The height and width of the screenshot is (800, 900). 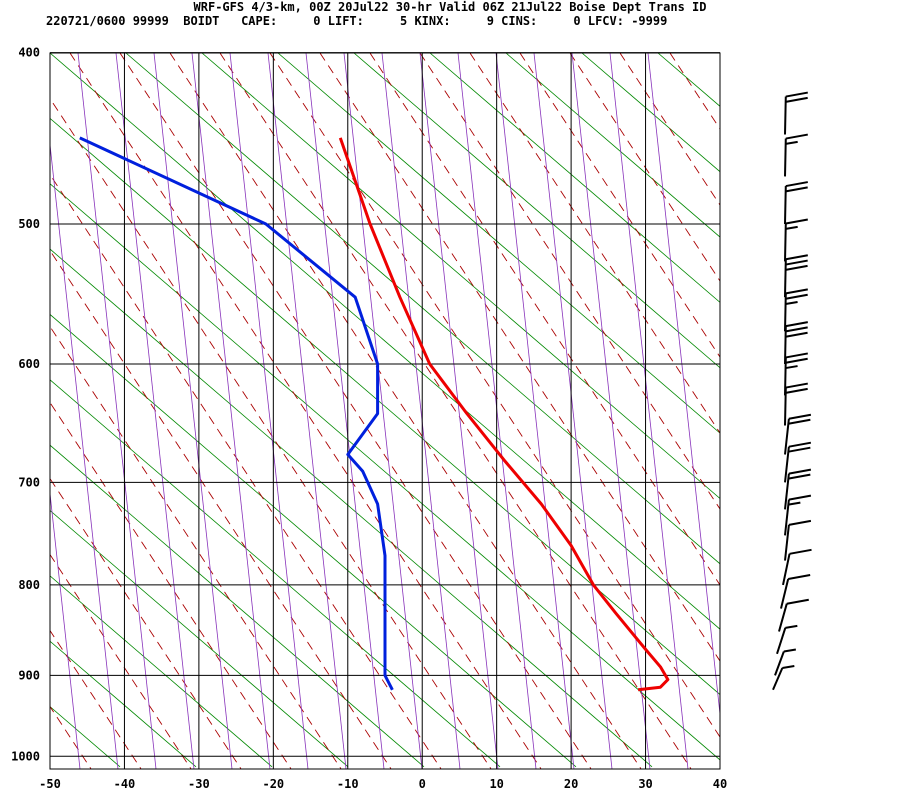 I want to click on wind-barbs, so click(x=792, y=391).